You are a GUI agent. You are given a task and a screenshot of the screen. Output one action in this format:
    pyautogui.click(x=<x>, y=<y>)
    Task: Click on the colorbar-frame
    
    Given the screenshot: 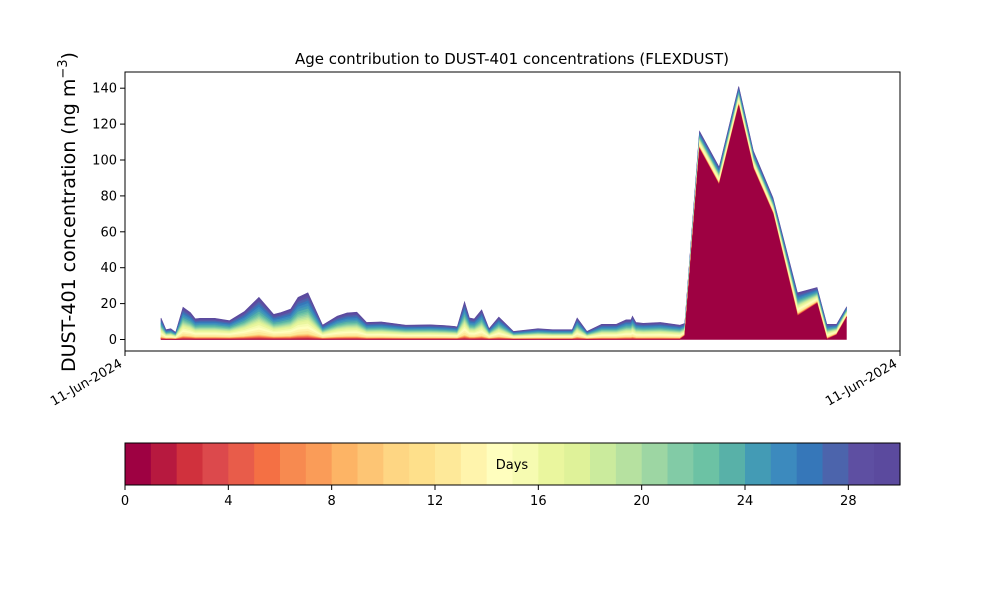 What is the action you would take?
    pyautogui.click(x=512, y=464)
    